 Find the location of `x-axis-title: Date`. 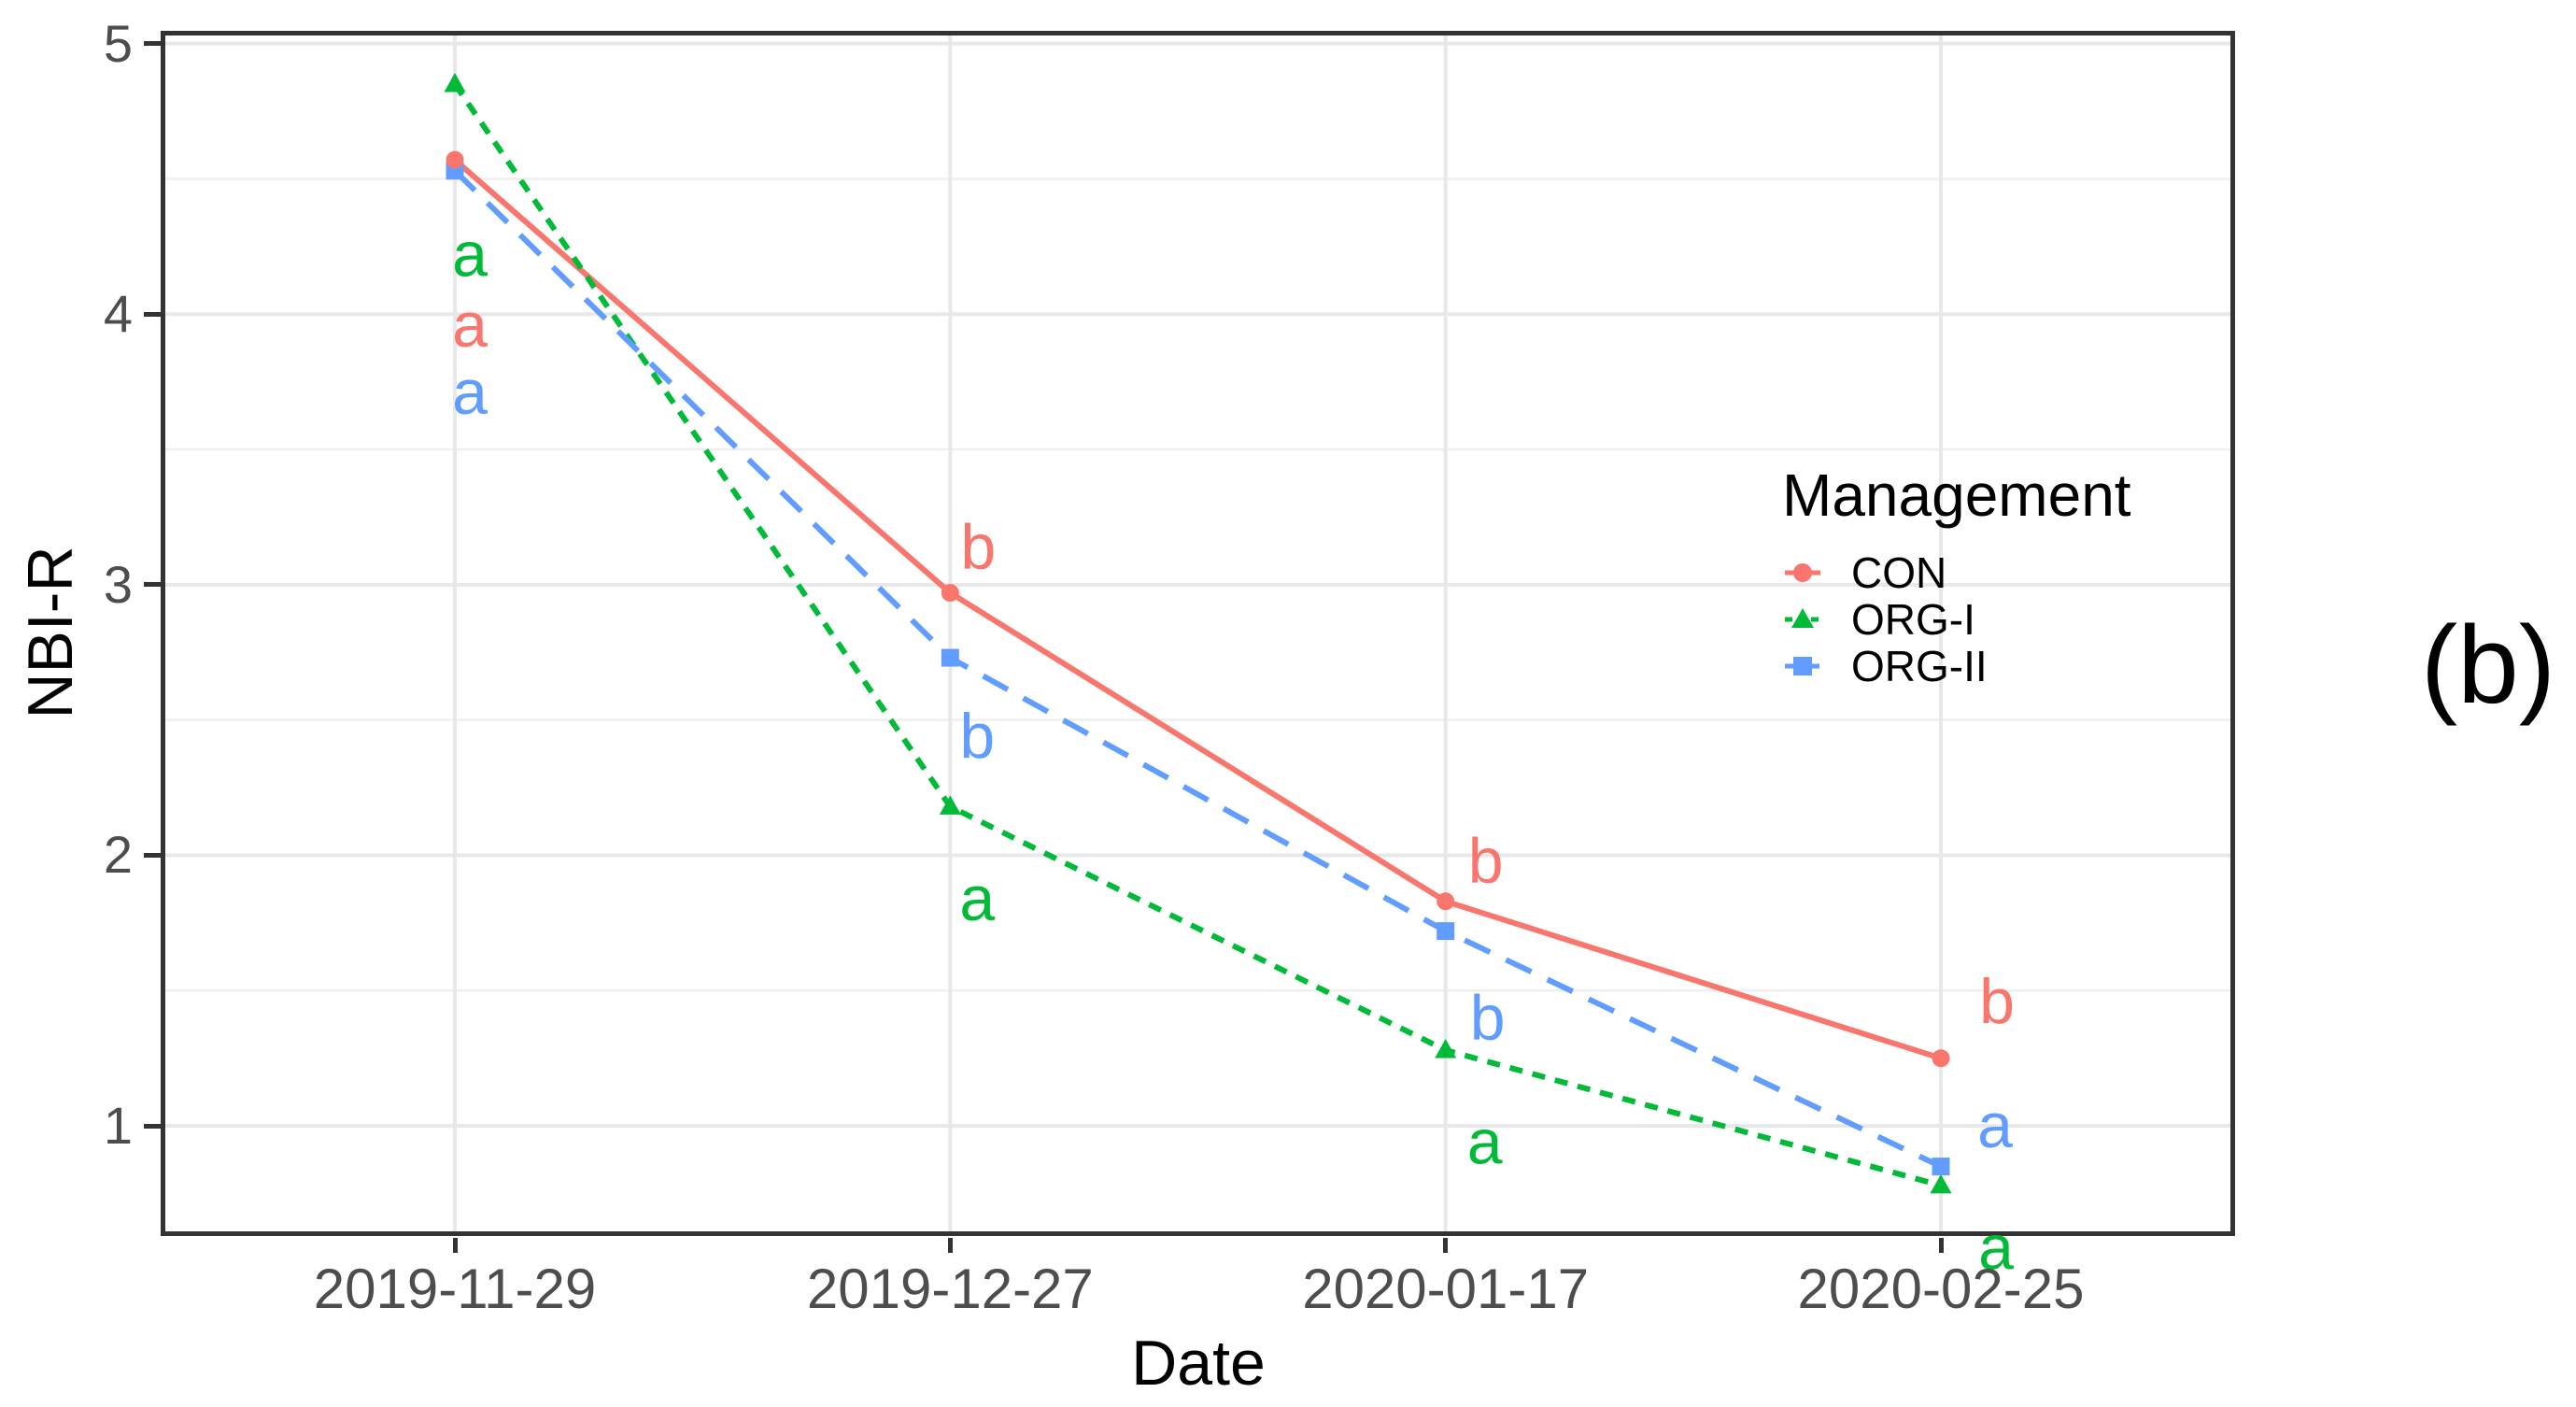

x-axis-title: Date is located at coordinates (1198, 1363).